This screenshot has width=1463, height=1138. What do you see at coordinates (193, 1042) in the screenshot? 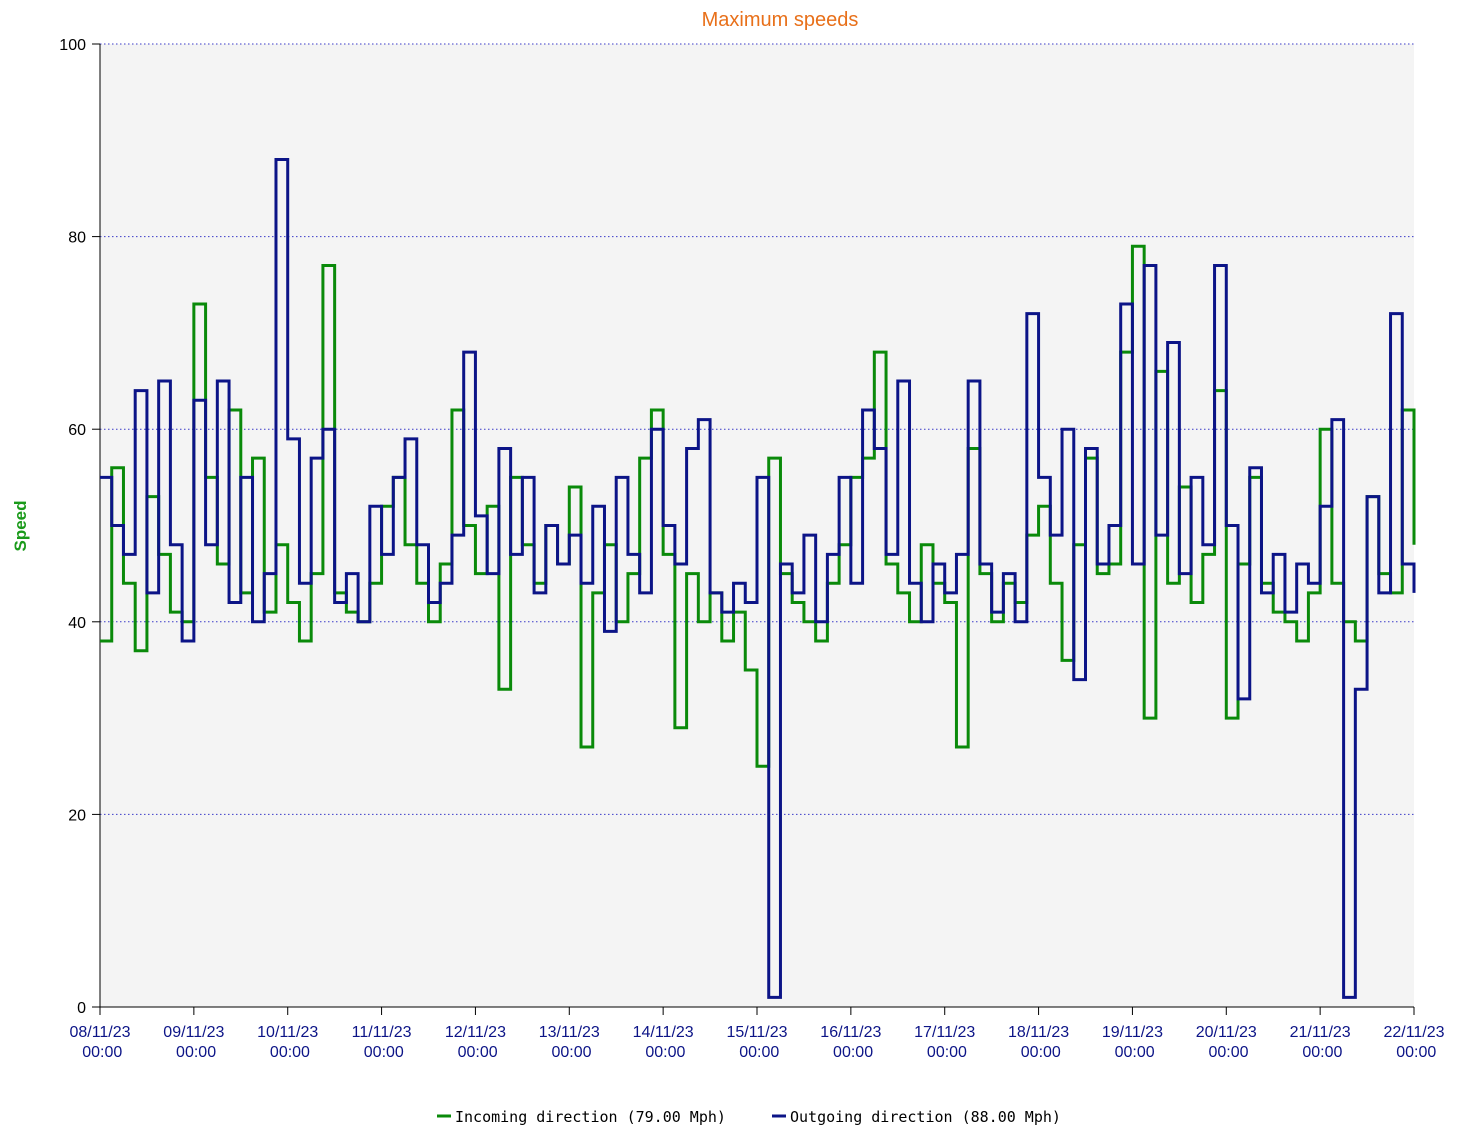
I see `x-tick-label: 09/11/23 00:00` at bounding box center [193, 1042].